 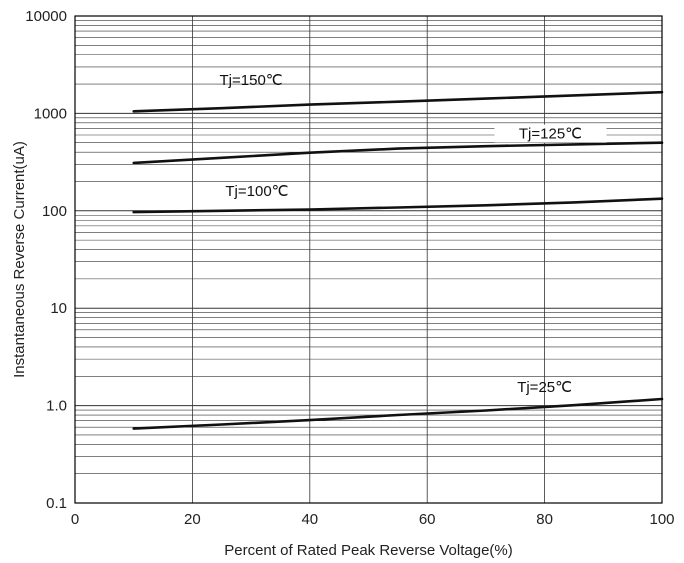 I want to click on y-tick-label: 10, so click(x=58, y=308).